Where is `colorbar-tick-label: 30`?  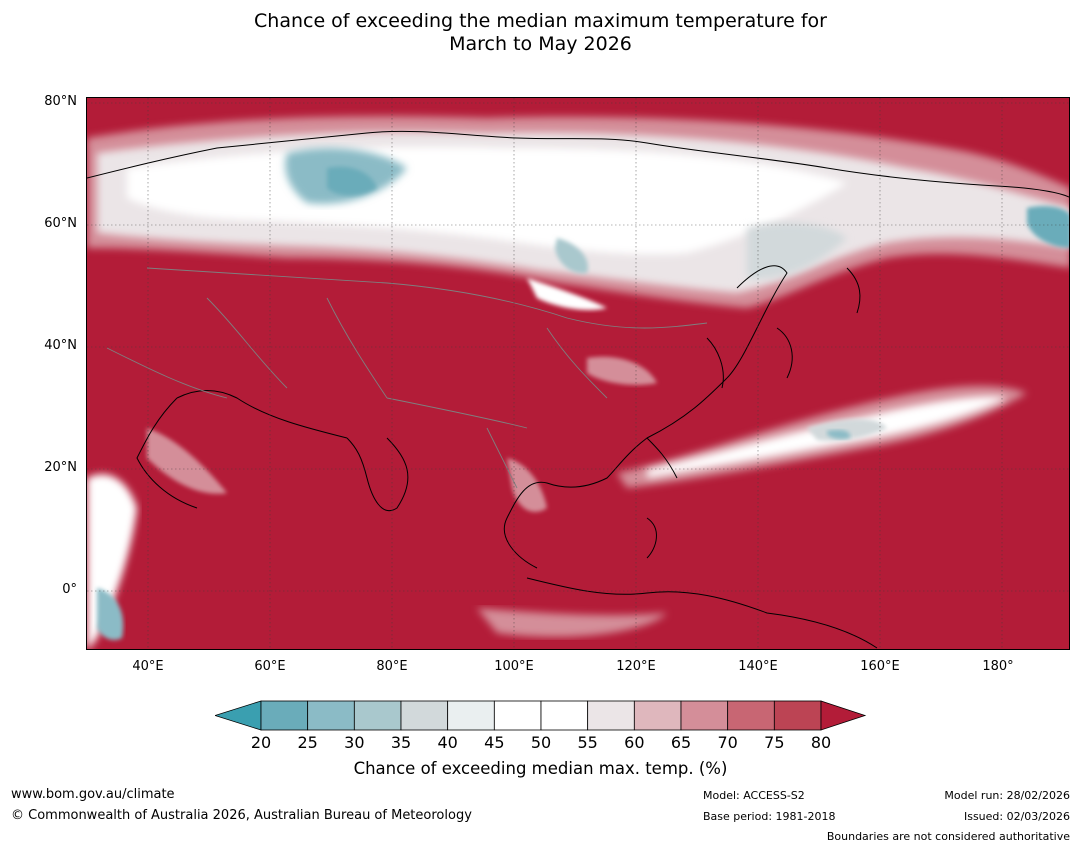
colorbar-tick-label: 30 is located at coordinates (354, 742).